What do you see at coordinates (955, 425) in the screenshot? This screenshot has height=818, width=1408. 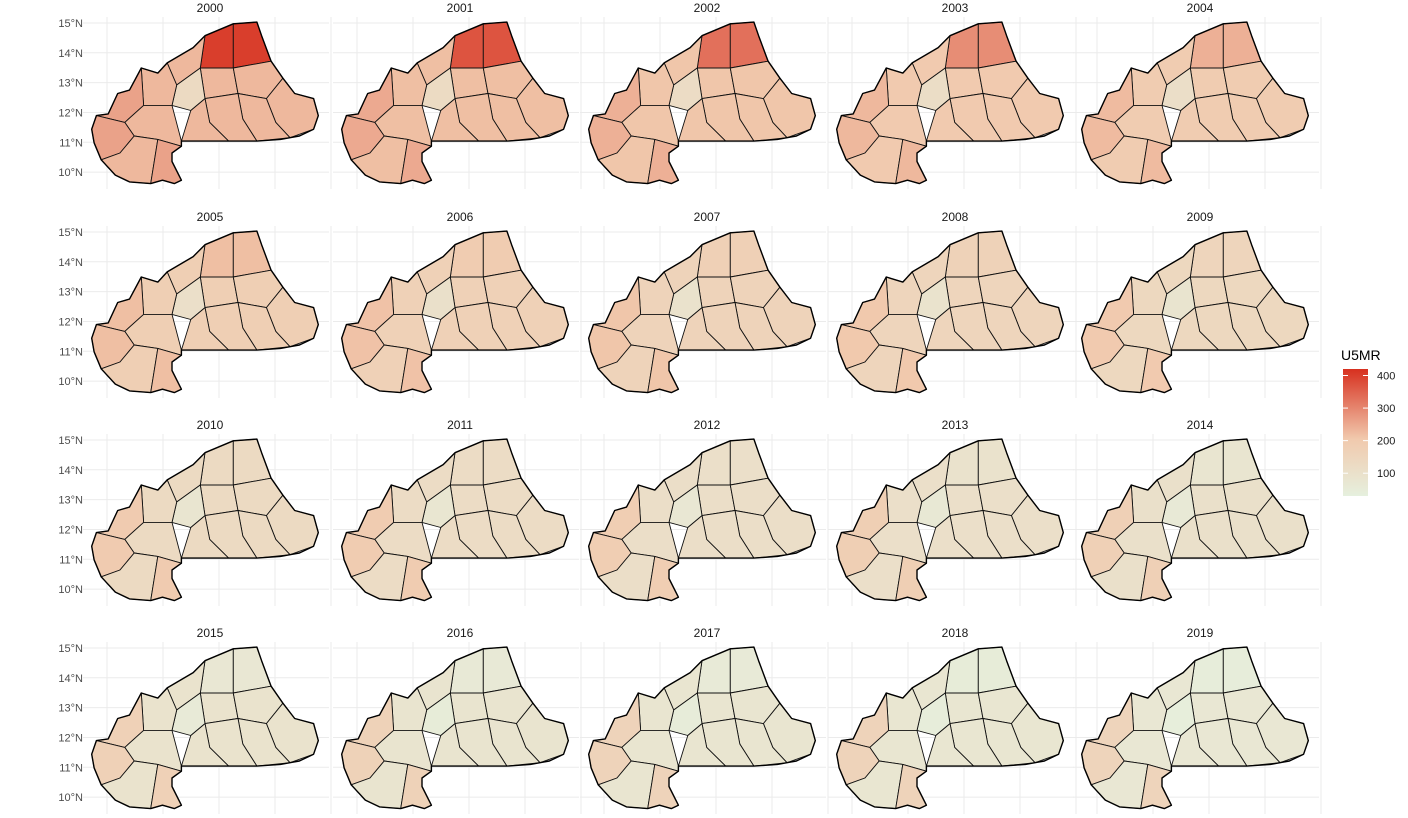 I see `facet-title: 2013` at bounding box center [955, 425].